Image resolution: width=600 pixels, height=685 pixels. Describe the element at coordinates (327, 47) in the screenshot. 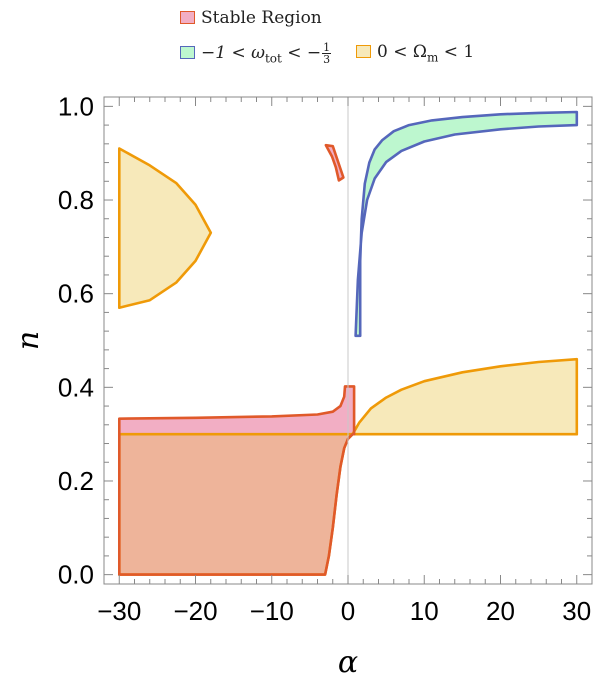

I see `fraction-numerator: 1` at that location.